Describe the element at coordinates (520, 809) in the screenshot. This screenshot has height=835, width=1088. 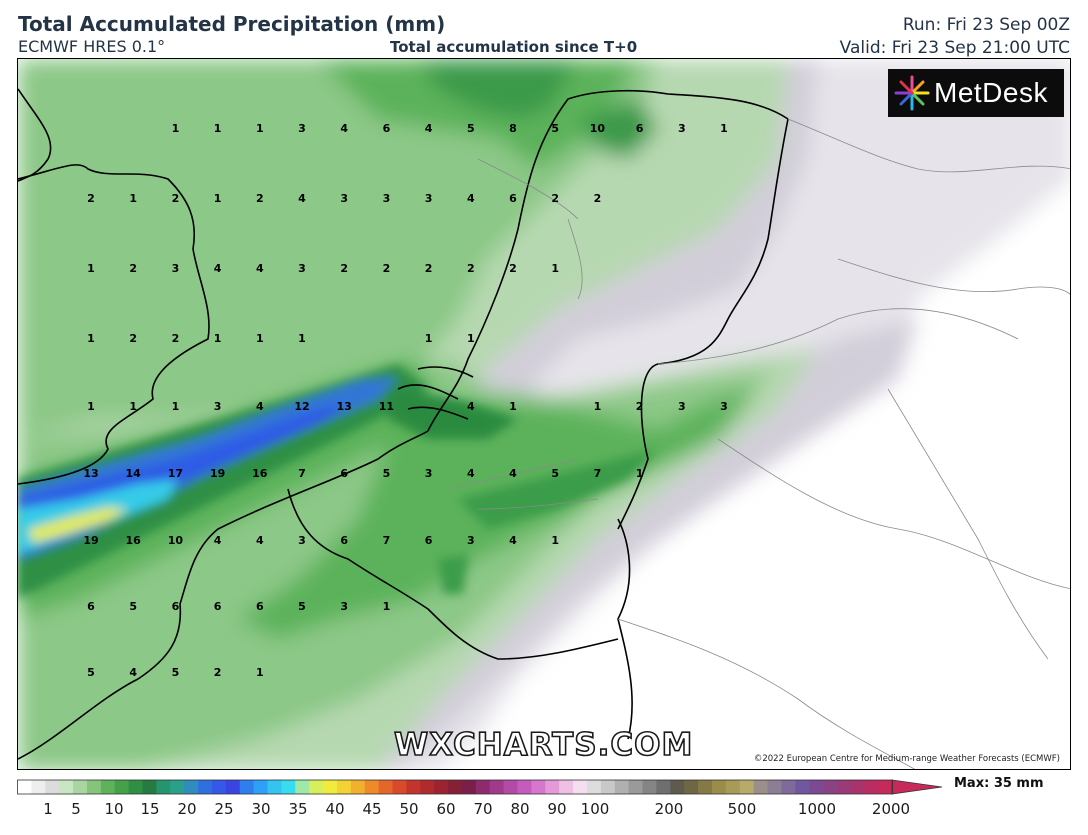
I see `legend-tick-label: 80` at that location.